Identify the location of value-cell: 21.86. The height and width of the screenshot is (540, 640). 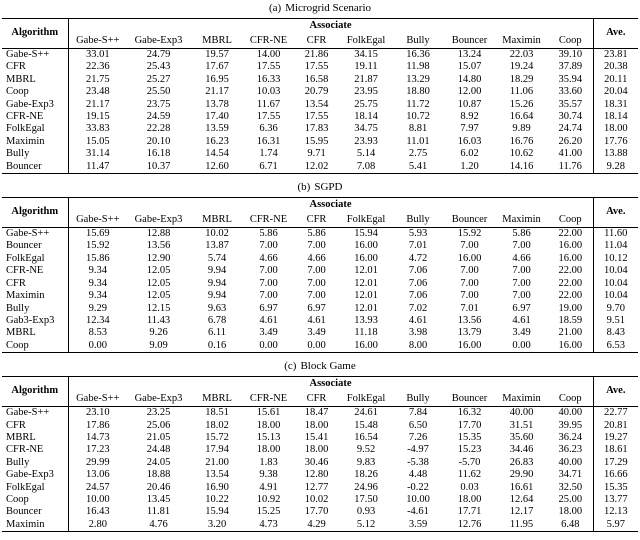
(316, 54).